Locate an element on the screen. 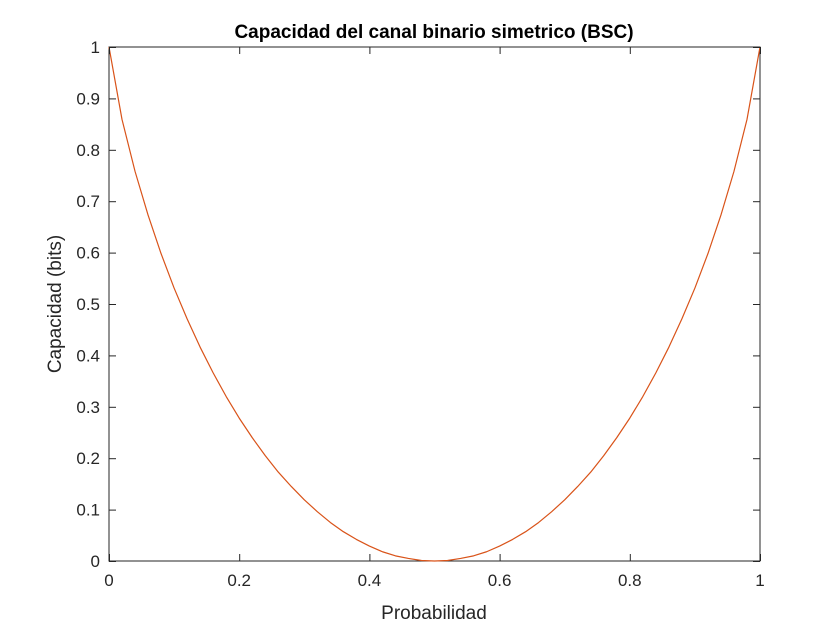 The image size is (840, 630). y-tick-label: 0.4 is located at coordinates (88, 355).